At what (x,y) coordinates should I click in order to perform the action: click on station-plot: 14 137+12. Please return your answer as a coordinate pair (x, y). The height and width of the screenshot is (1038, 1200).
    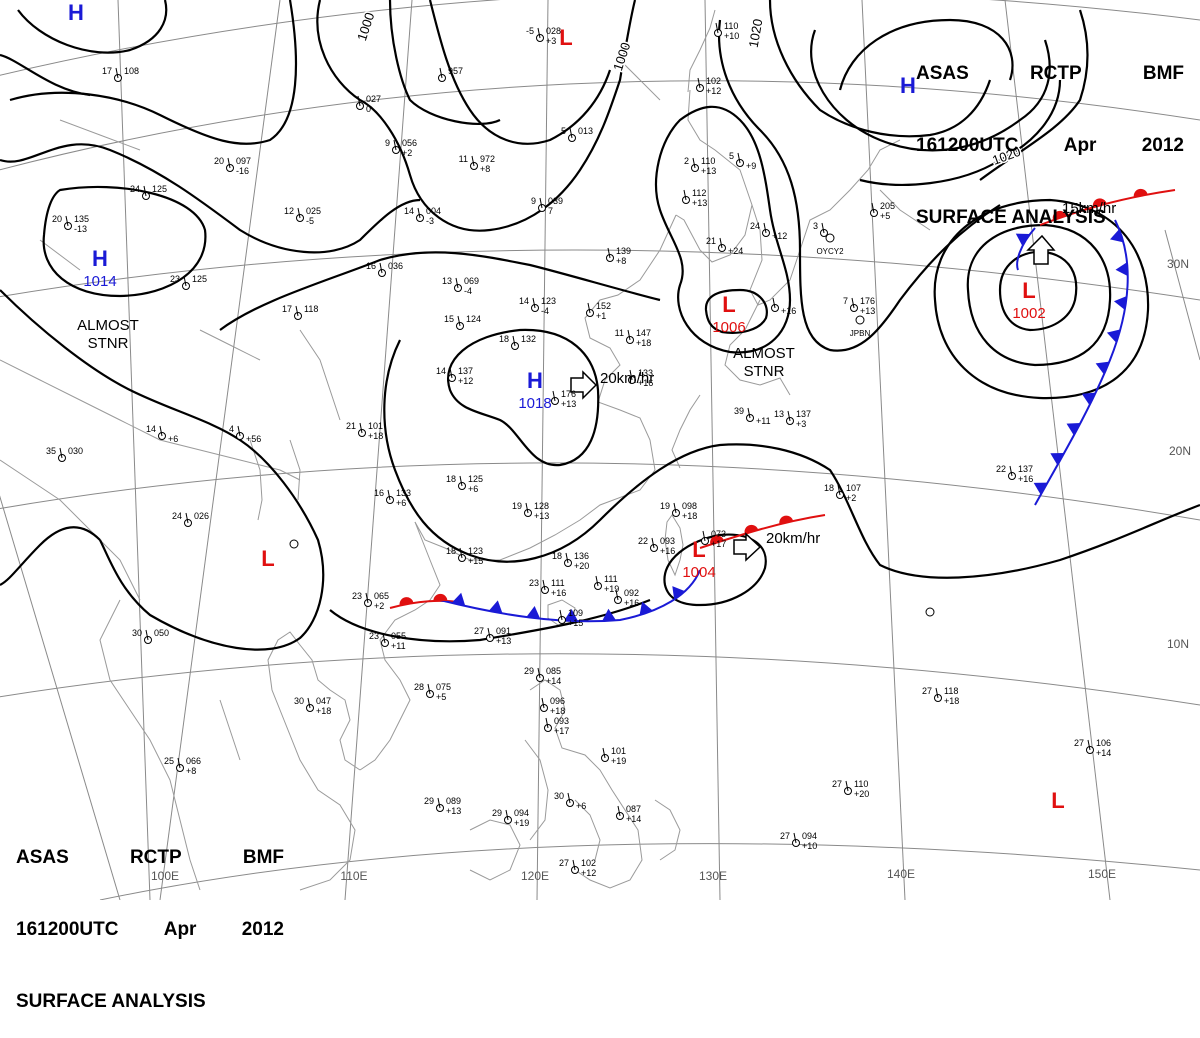
    Looking at the image, I should click on (454, 376).